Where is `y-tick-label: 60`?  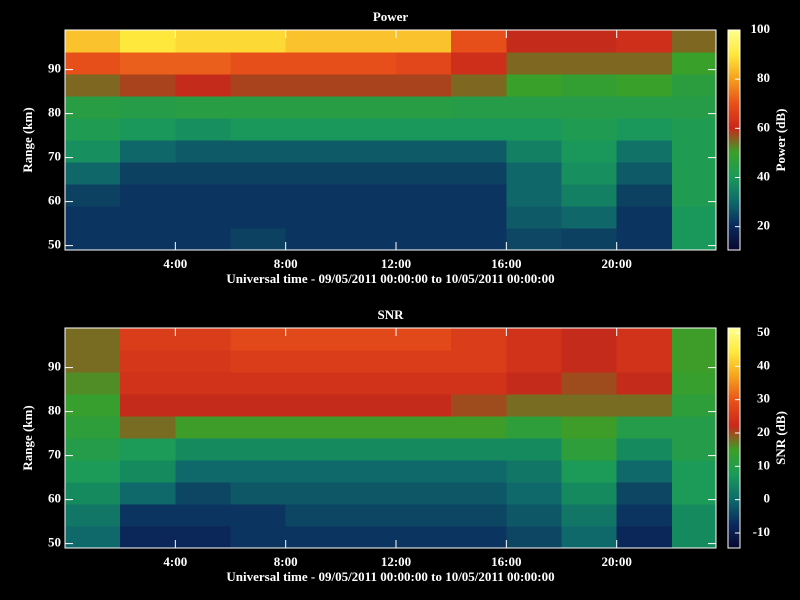 y-tick-label: 60 is located at coordinates (54, 200).